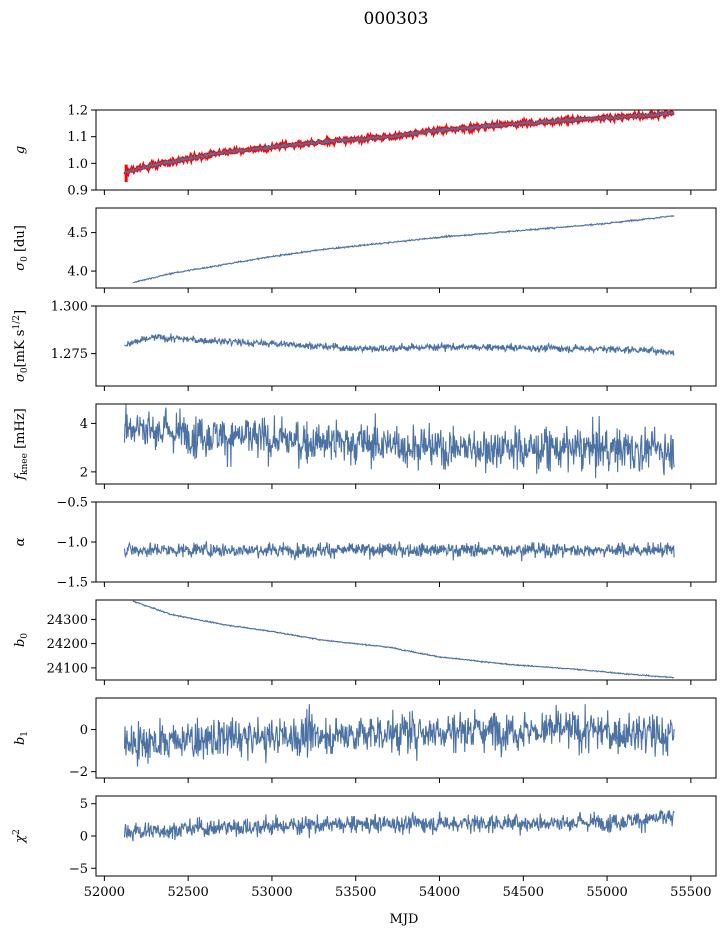  I want to click on panel-sigma0: 4.0 4.5 σ0 [du], so click(365, 250).